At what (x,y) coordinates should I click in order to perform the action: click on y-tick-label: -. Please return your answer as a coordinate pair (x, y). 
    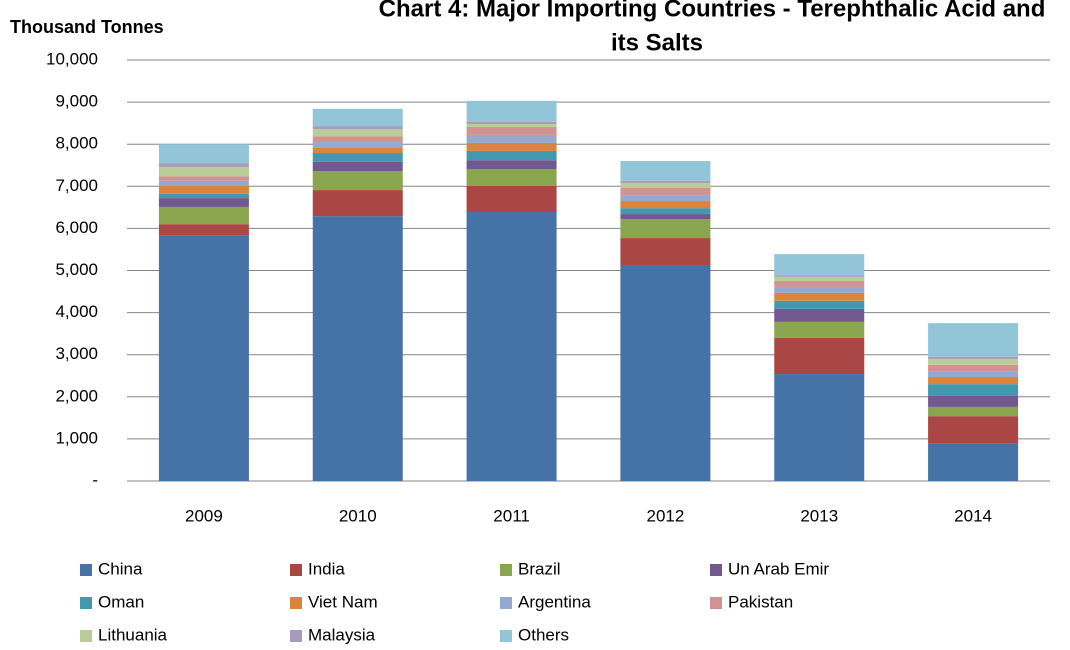
    Looking at the image, I should click on (95, 479).